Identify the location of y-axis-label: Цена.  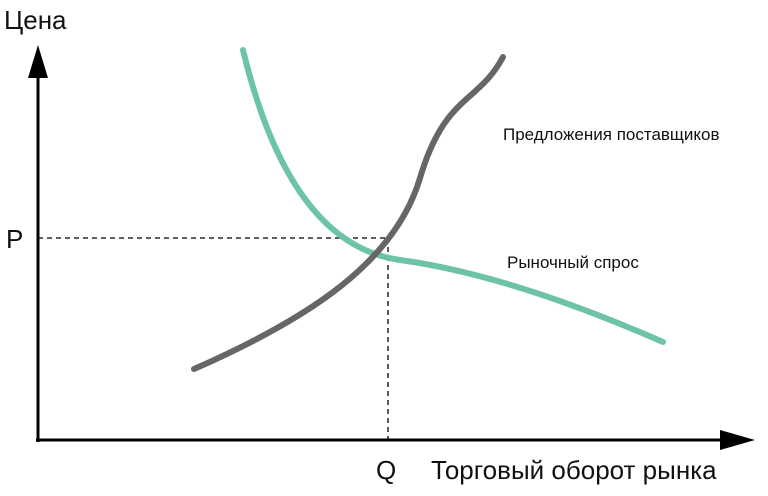
(35, 20).